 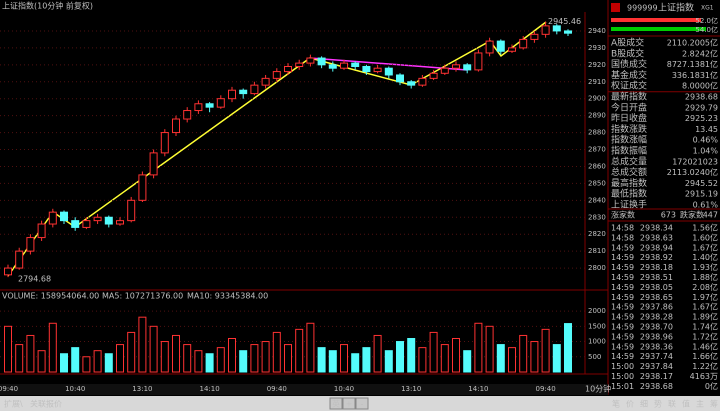 What do you see at coordinates (622, 386) in the screenshot?
I see `trade-time: 15:01` at bounding box center [622, 386].